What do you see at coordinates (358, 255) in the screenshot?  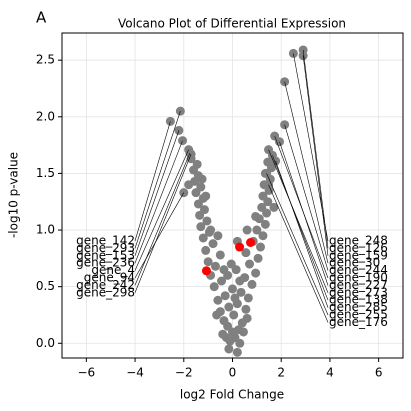 I see `annotation-label: gene_159` at bounding box center [358, 255].